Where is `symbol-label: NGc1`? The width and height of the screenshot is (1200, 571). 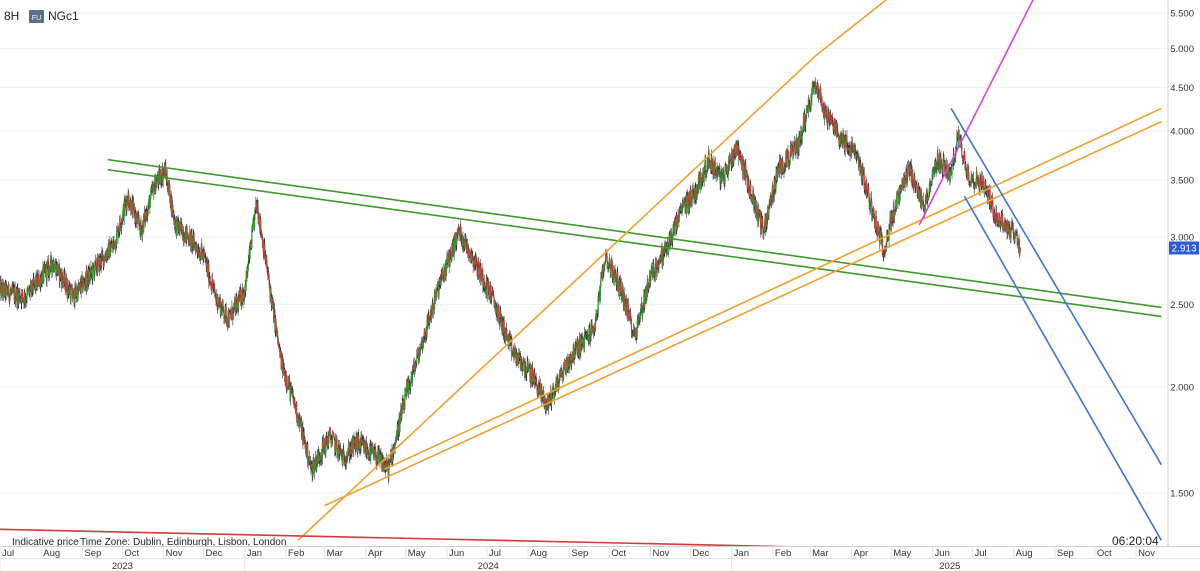
symbol-label: NGc1 is located at coordinates (63, 16).